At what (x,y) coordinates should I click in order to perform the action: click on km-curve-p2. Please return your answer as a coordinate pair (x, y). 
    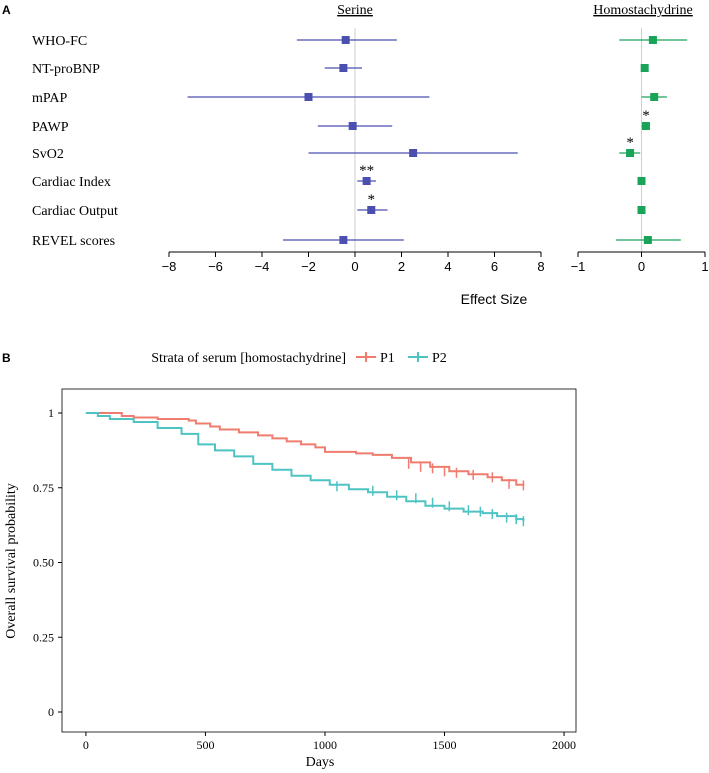
    Looking at the image, I should click on (305, 467).